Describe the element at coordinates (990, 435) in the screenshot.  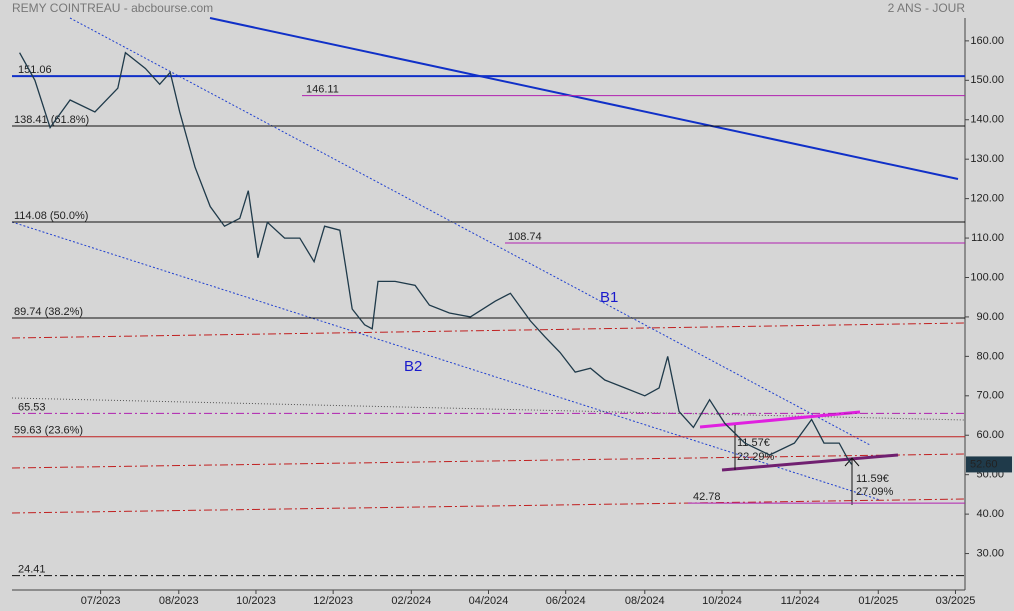
I see `y-tick-label: 60.00` at that location.